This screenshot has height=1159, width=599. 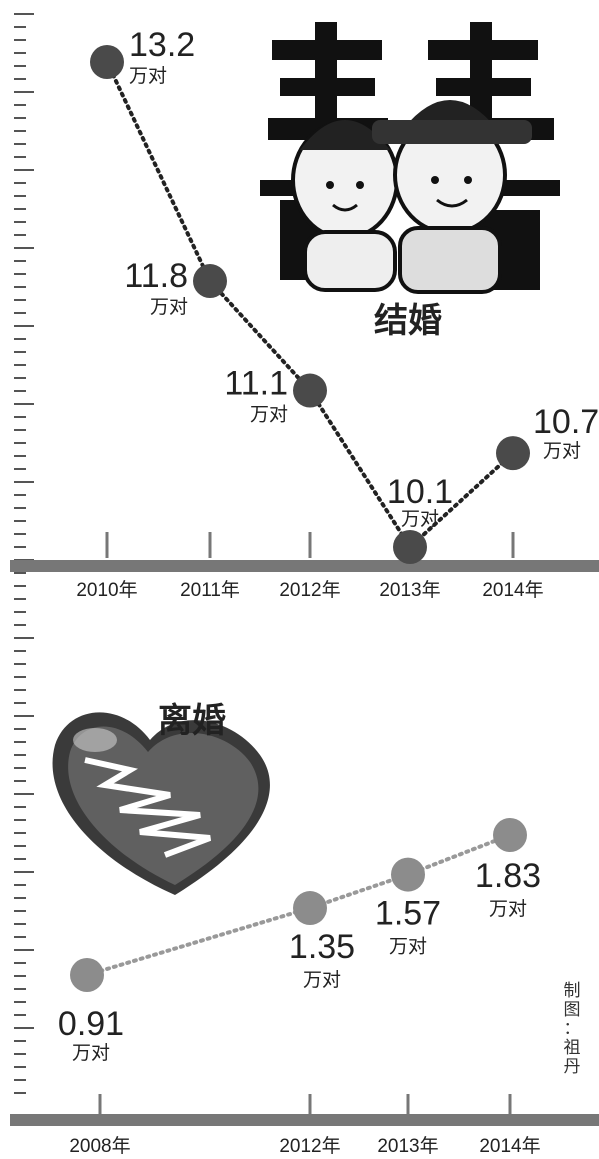 I want to click on credit-char: 丹, so click(x=572, y=1067).